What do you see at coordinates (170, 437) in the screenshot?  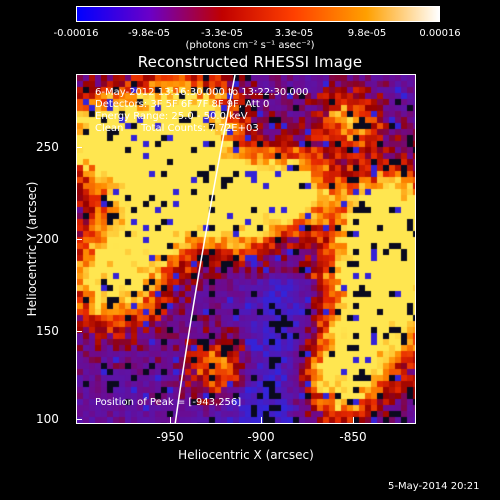 I see `x-tick-label: -950` at bounding box center [170, 437].